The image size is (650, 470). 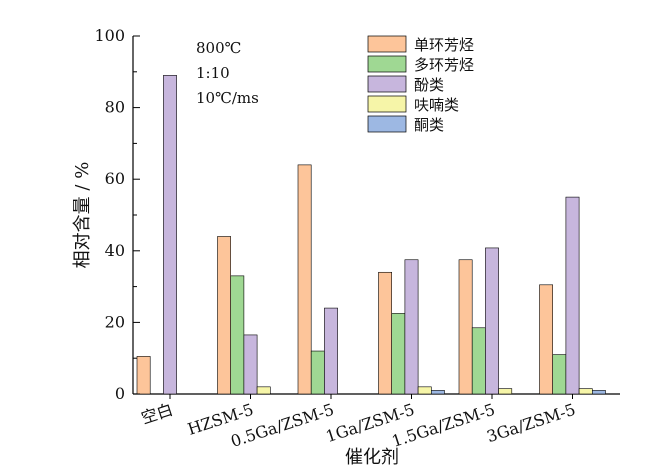 I want to click on legend-label: 呋喃类, so click(x=436, y=105).